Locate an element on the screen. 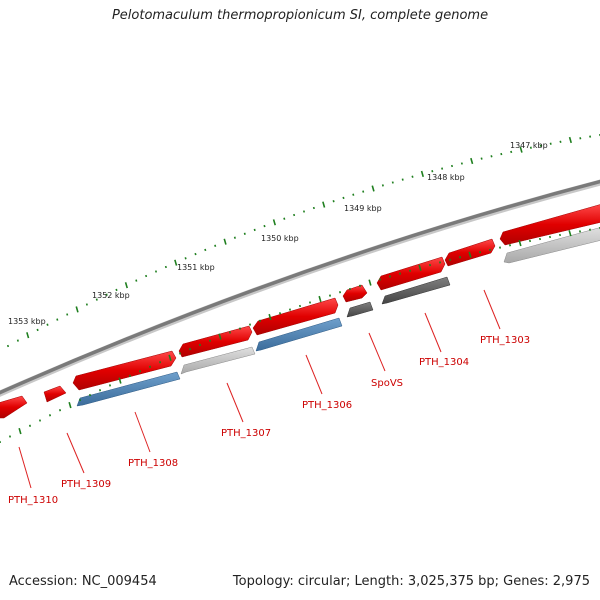 The width and height of the screenshot is (600, 600). gene-pth-1306-reverse is located at coordinates (299, 334).